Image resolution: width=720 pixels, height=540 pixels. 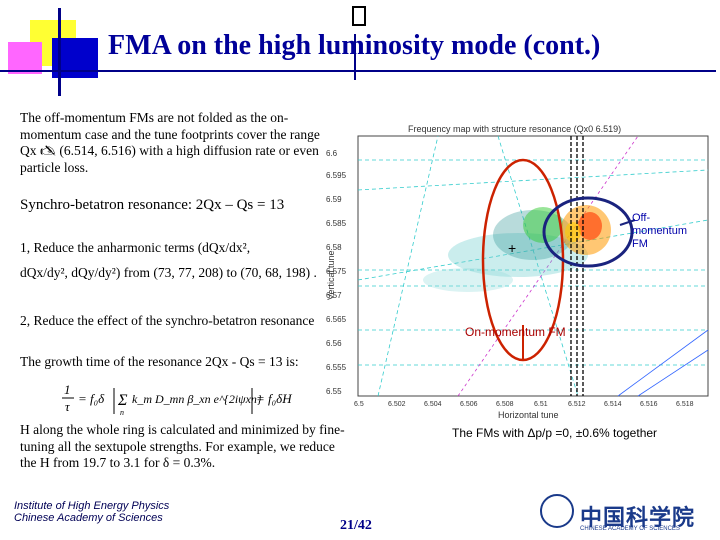 I want to click on x-tick: 6.508, so click(x=505, y=404).